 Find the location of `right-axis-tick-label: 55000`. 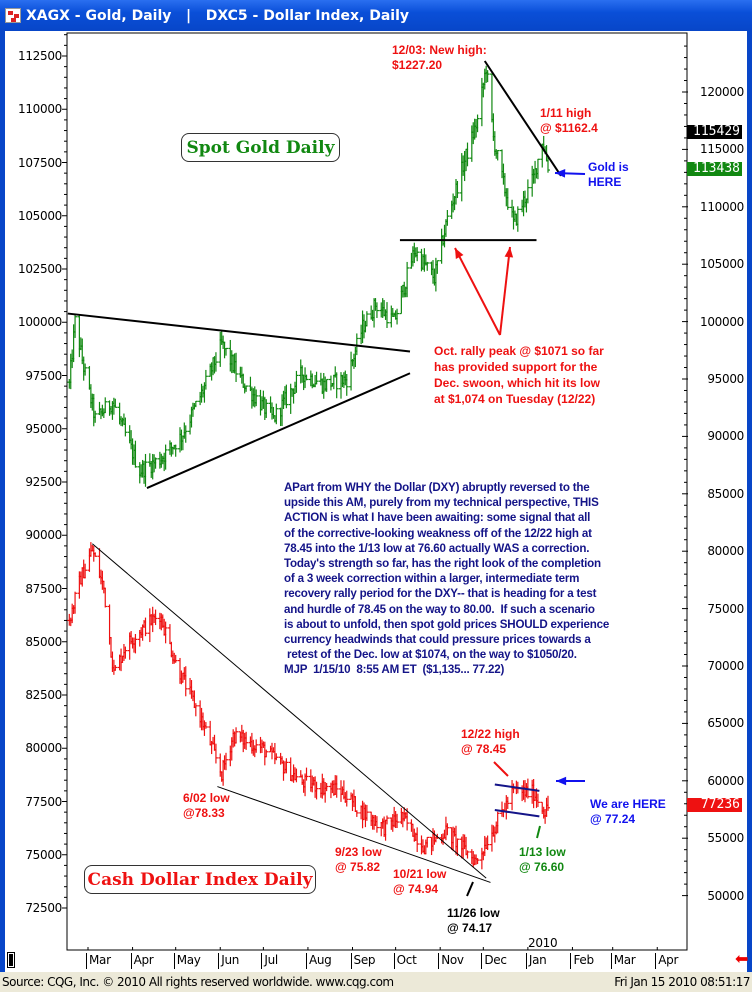

right-axis-tick-label: 55000 is located at coordinates (725, 838).